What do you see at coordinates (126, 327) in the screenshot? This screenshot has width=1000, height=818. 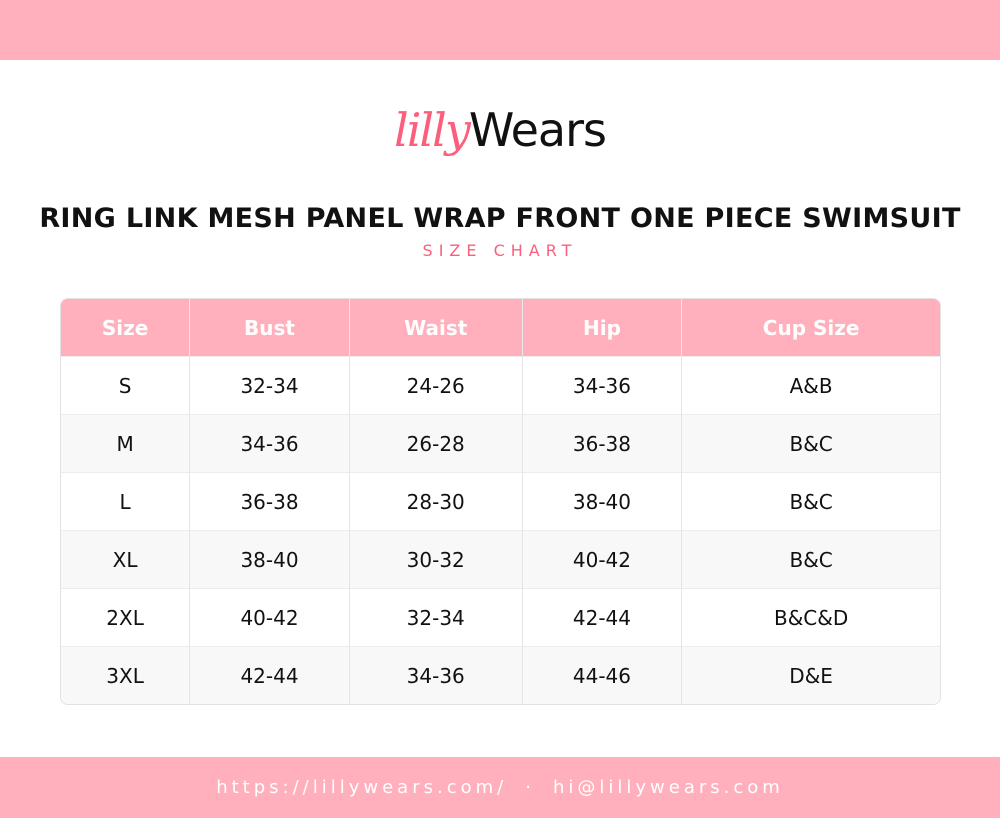 I see `column-header: Size` at bounding box center [126, 327].